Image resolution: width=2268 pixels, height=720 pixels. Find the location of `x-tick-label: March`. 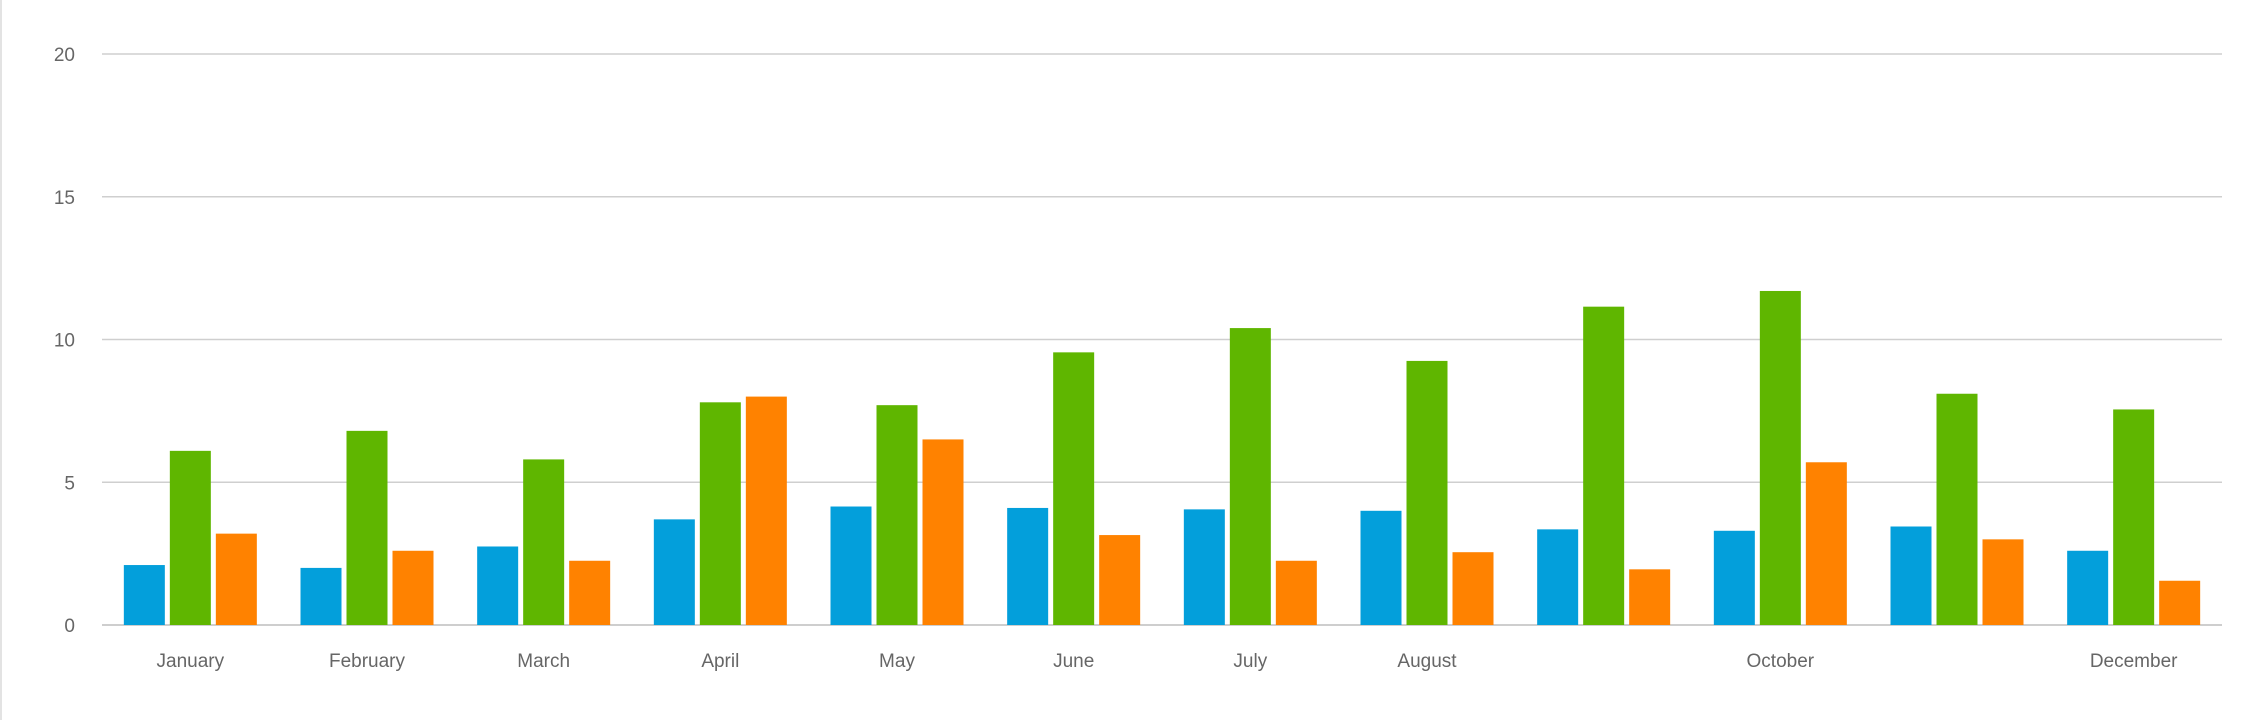

x-tick-label: March is located at coordinates (543, 661).